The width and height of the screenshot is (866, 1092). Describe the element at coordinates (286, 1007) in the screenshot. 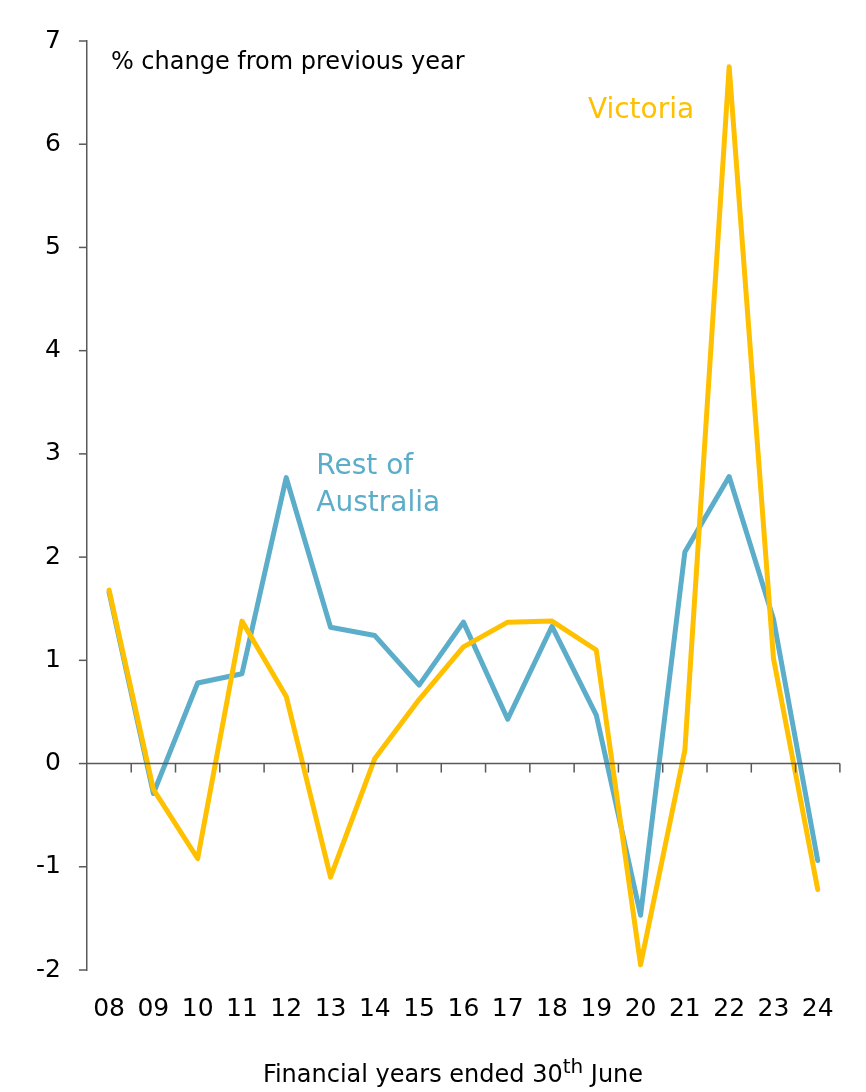

I see `x-tick-label: 12` at that location.